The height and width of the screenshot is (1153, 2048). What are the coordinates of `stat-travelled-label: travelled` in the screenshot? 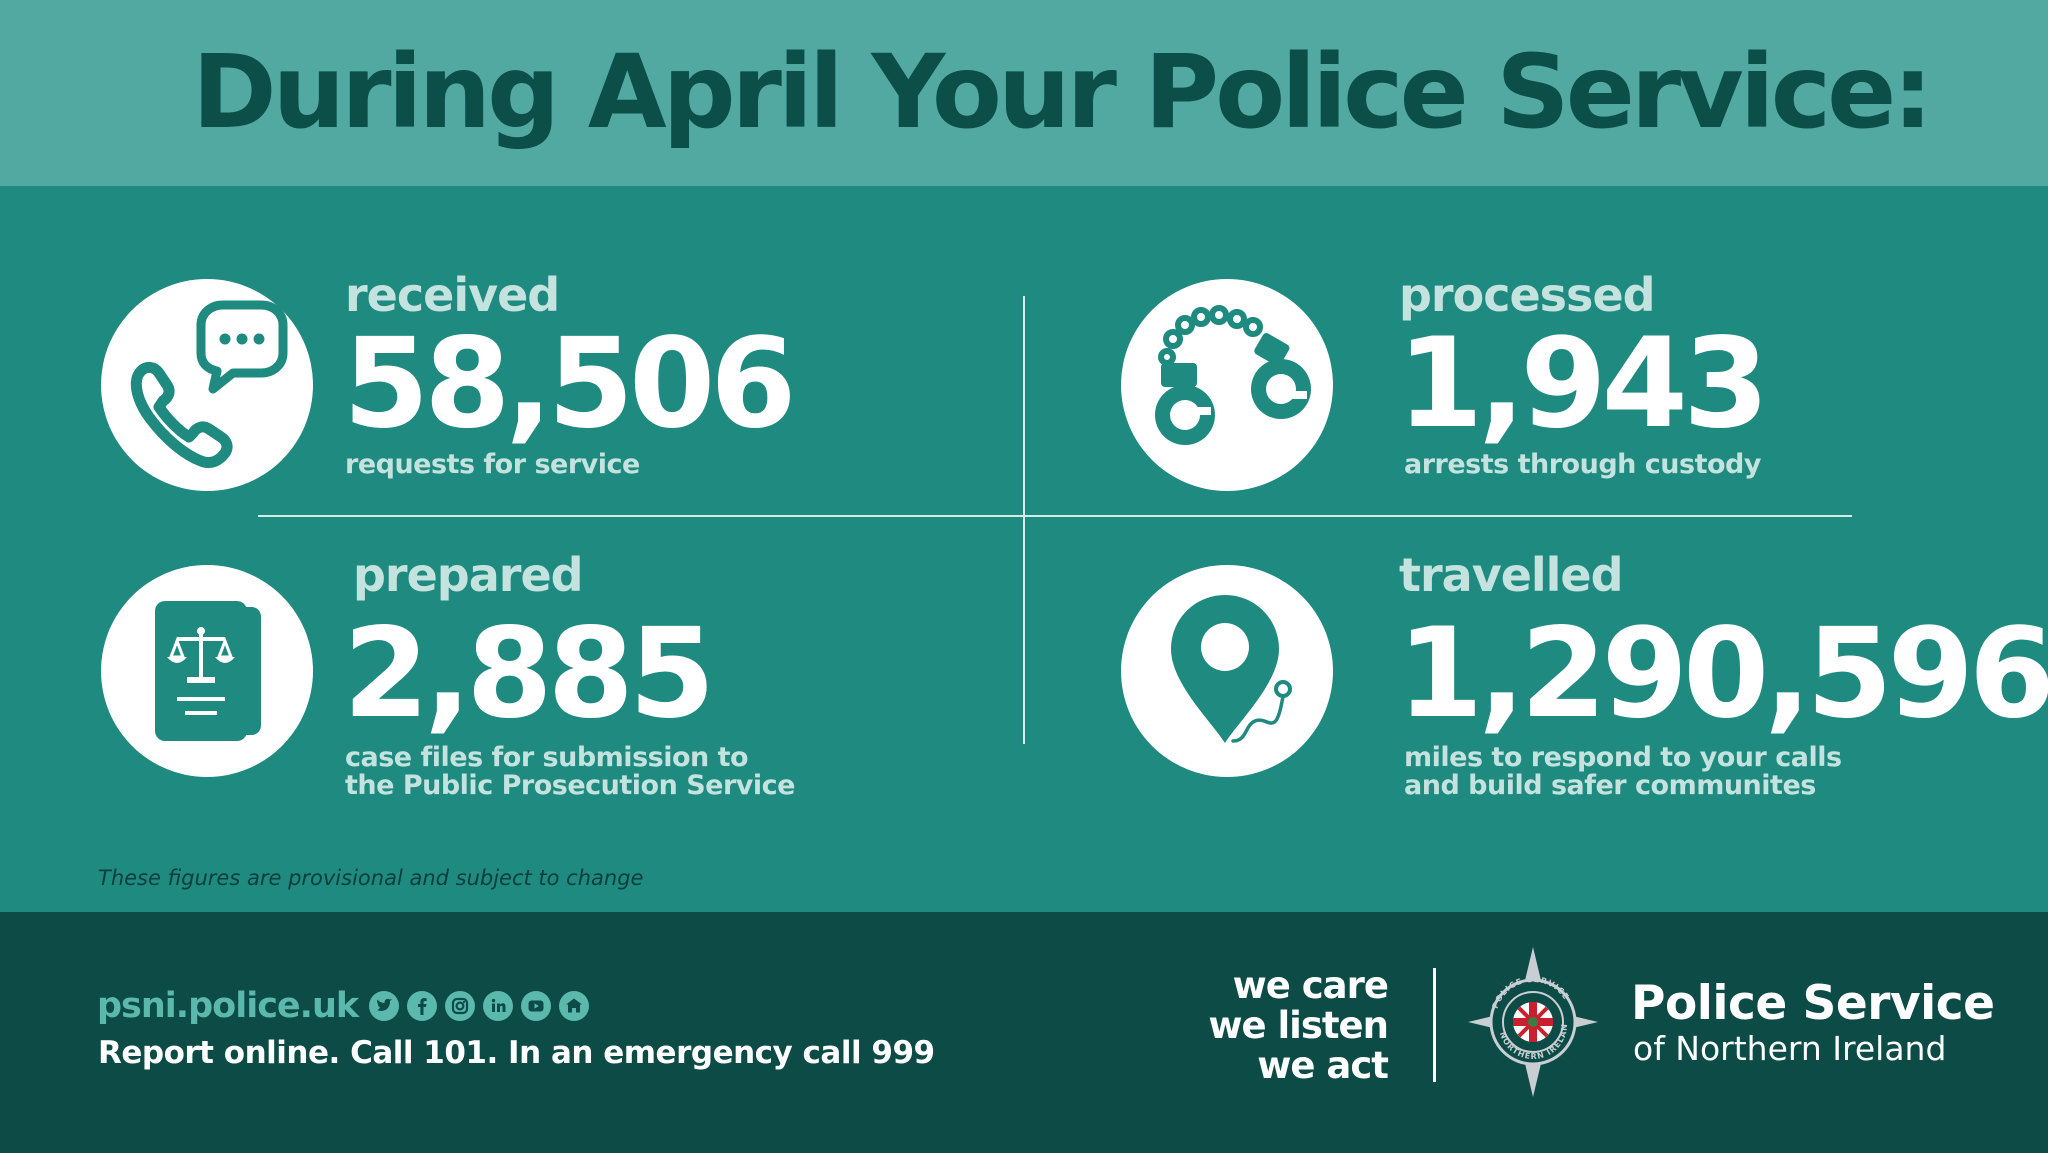 It's located at (1511, 575).